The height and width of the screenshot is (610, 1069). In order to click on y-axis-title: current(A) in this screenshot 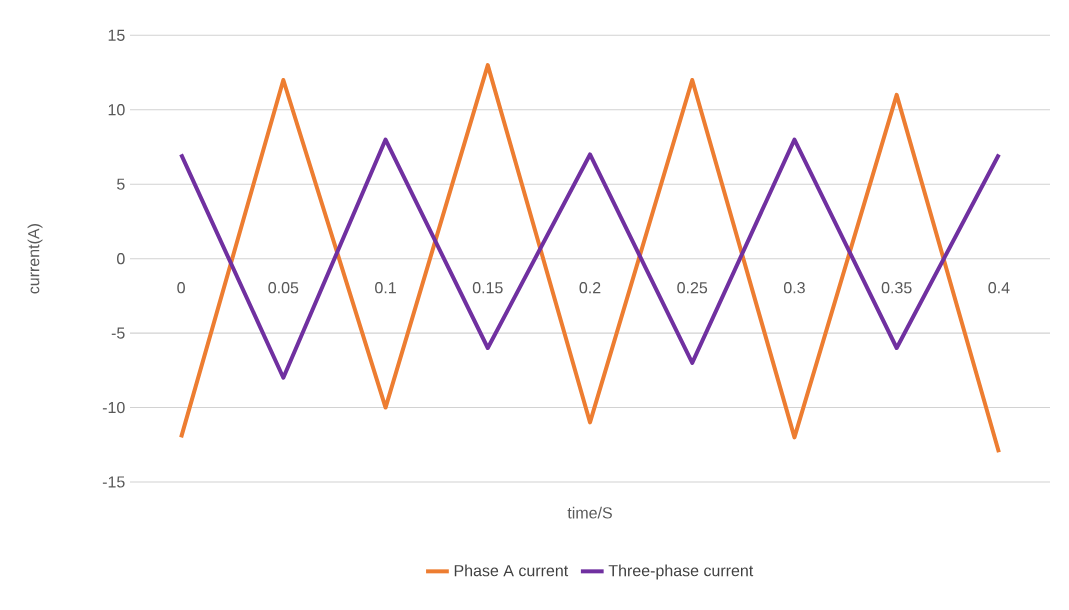, I will do `click(35, 259)`.